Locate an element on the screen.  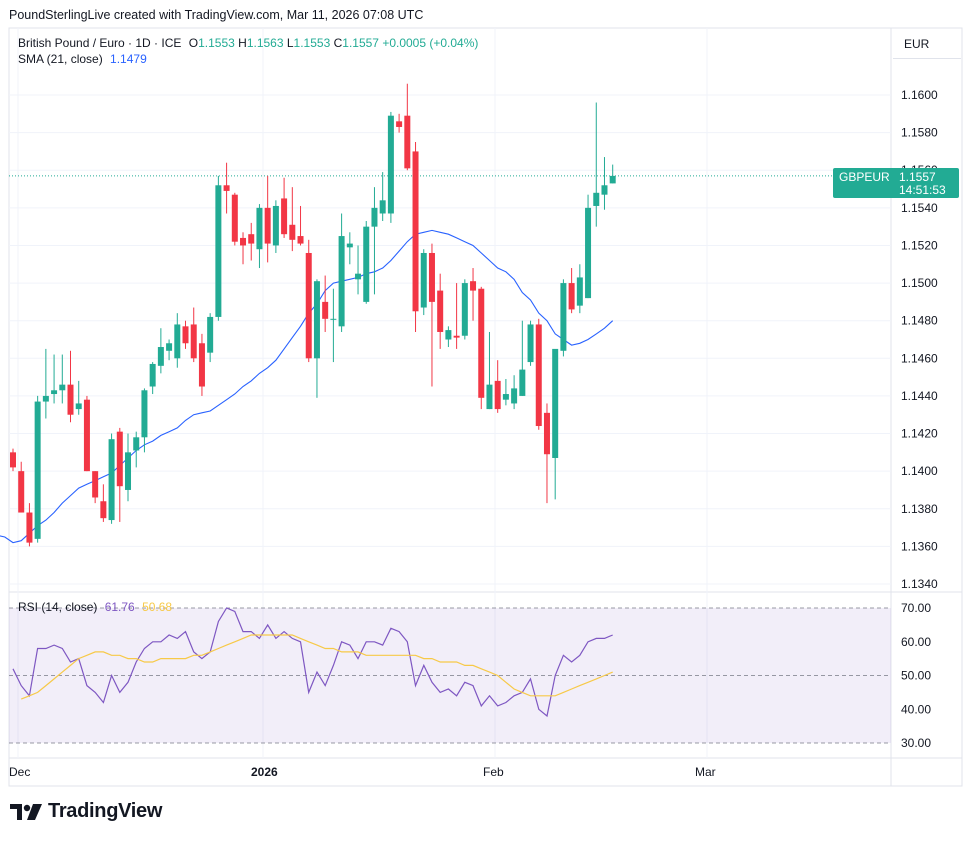
legend-change: +0.0005 (+0.04%) is located at coordinates (430, 43).